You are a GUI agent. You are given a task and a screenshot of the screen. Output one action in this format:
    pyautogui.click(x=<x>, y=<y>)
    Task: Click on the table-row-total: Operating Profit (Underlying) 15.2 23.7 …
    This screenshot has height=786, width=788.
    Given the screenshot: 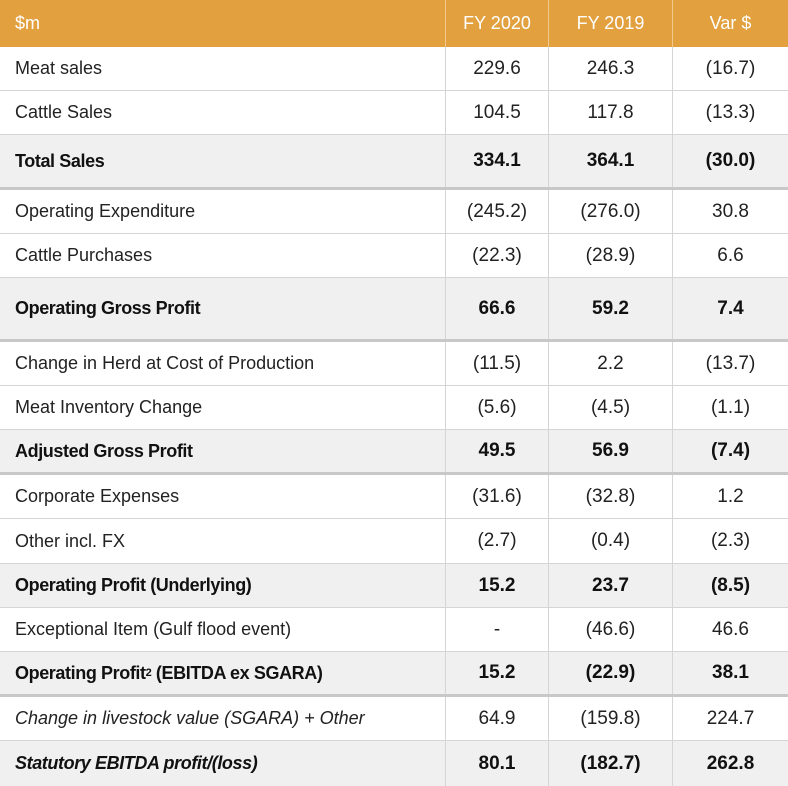 What is the action you would take?
    pyautogui.click(x=394, y=586)
    